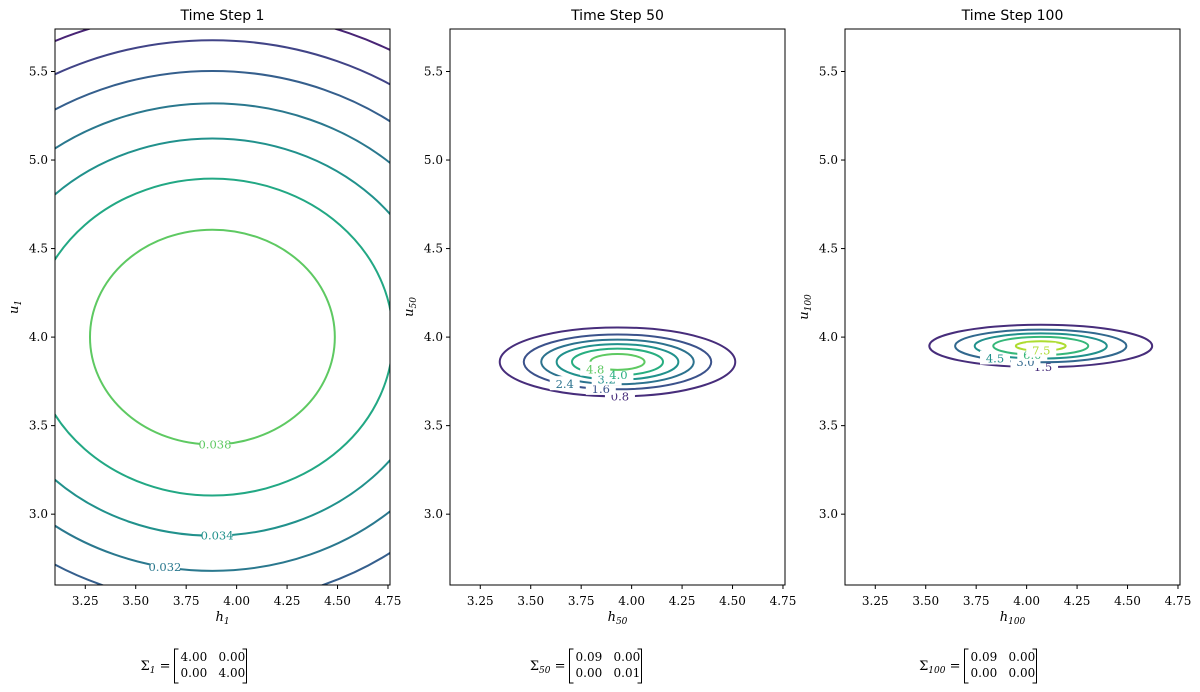 The height and width of the screenshot is (692, 1200). I want to click on contour-level-0.026, so click(222, 40).